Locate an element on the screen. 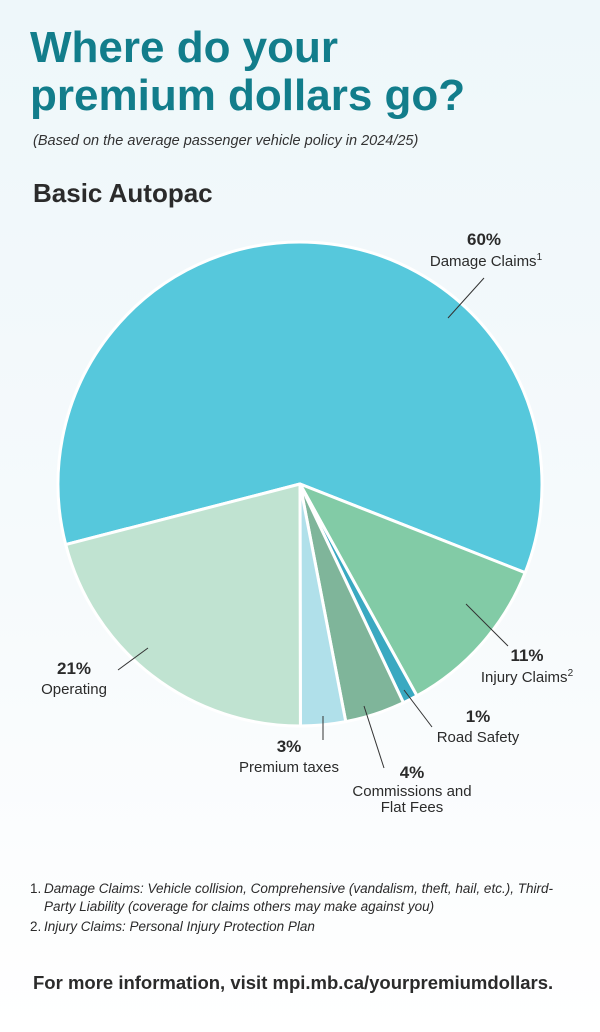 Image resolution: width=600 pixels, height=1032 pixels. title-line-2: premium dollars go? is located at coordinates (248, 95).